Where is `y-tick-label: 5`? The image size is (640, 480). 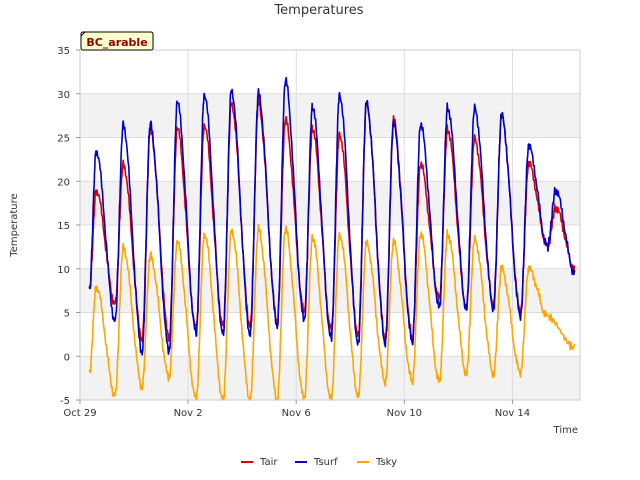 y-tick-label: 5 is located at coordinates (67, 314).